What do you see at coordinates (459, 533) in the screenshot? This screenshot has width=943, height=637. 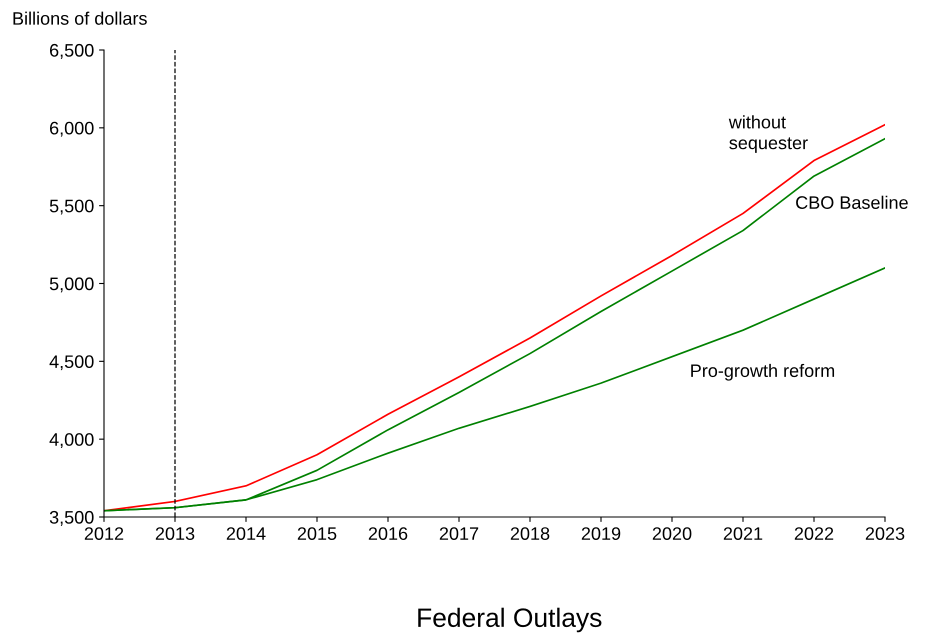 I see `x-tick-label: 2017` at bounding box center [459, 533].